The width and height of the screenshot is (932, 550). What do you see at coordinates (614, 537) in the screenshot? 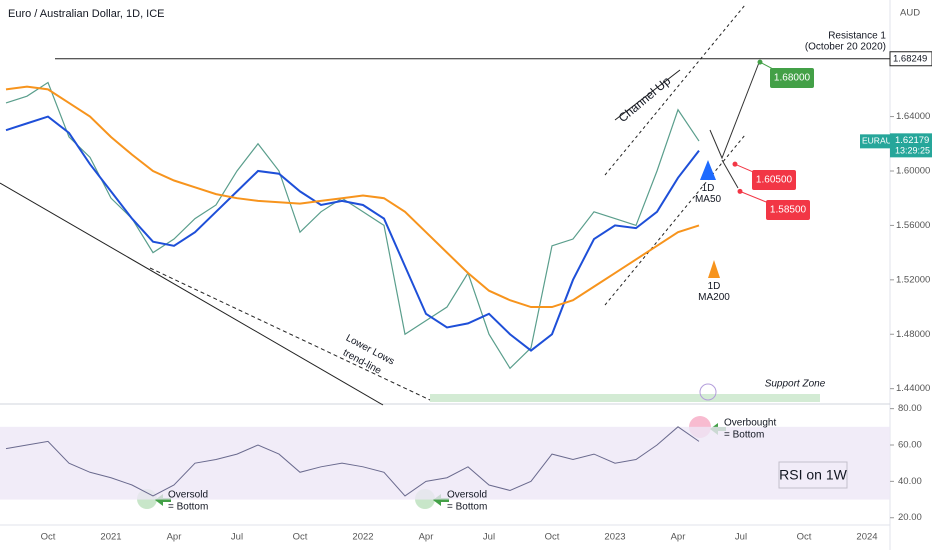
I see `x-tick-label: 2023` at bounding box center [614, 537].